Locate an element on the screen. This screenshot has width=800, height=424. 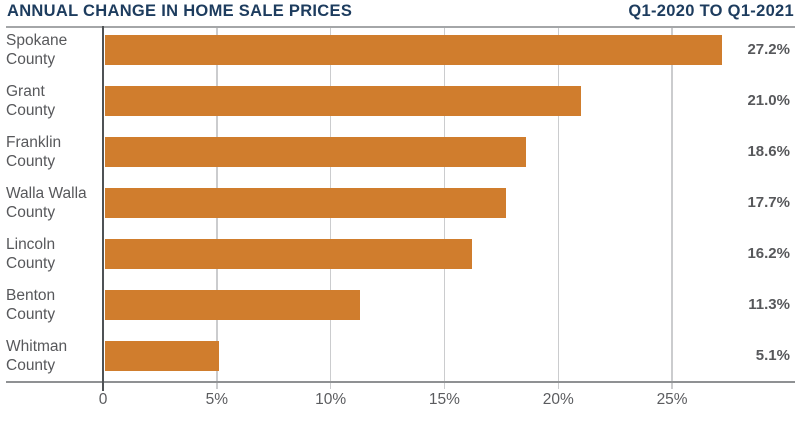
bar-lincoln-county is located at coordinates (288, 254).